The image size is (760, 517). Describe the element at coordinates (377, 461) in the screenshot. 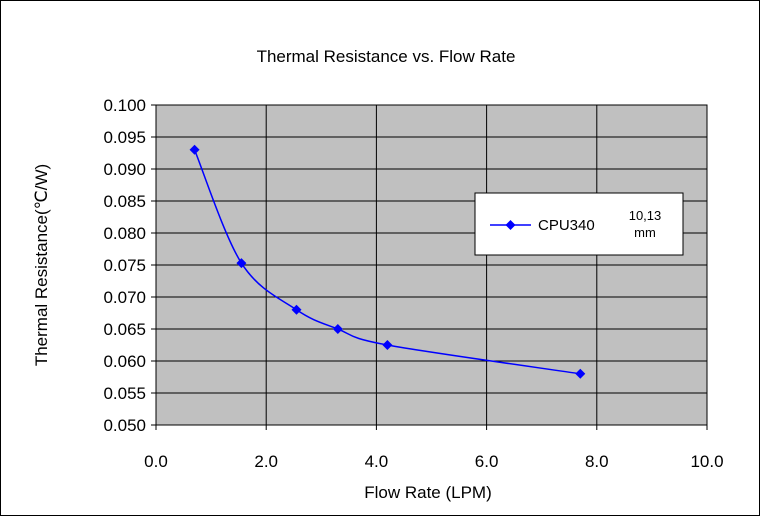

I see `x-tick-label: 4.0` at that location.